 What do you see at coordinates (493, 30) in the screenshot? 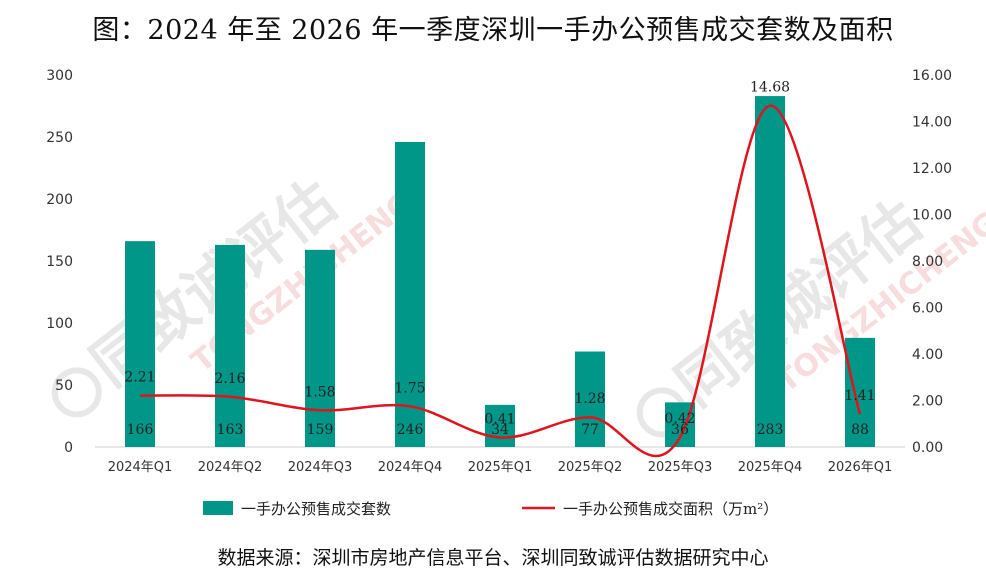
I see `chart-title: 图：2024 年至 2026 年一季度深圳一手办公预售成交套数及面积` at bounding box center [493, 30].